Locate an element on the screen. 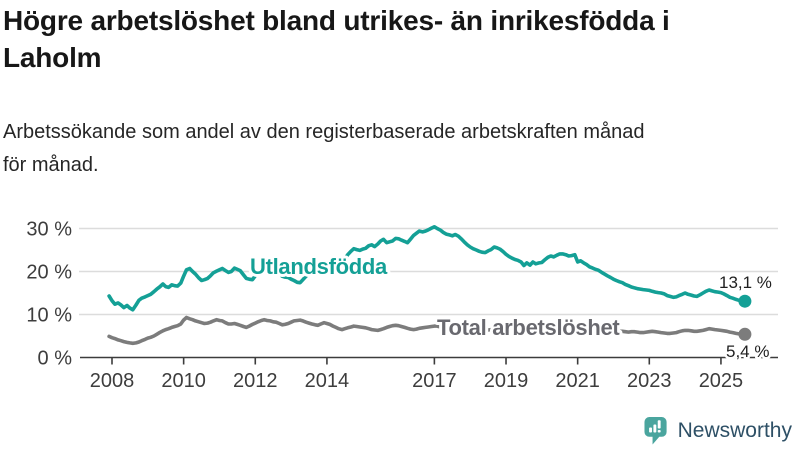  x-tick-label: 2021 is located at coordinates (577, 381).